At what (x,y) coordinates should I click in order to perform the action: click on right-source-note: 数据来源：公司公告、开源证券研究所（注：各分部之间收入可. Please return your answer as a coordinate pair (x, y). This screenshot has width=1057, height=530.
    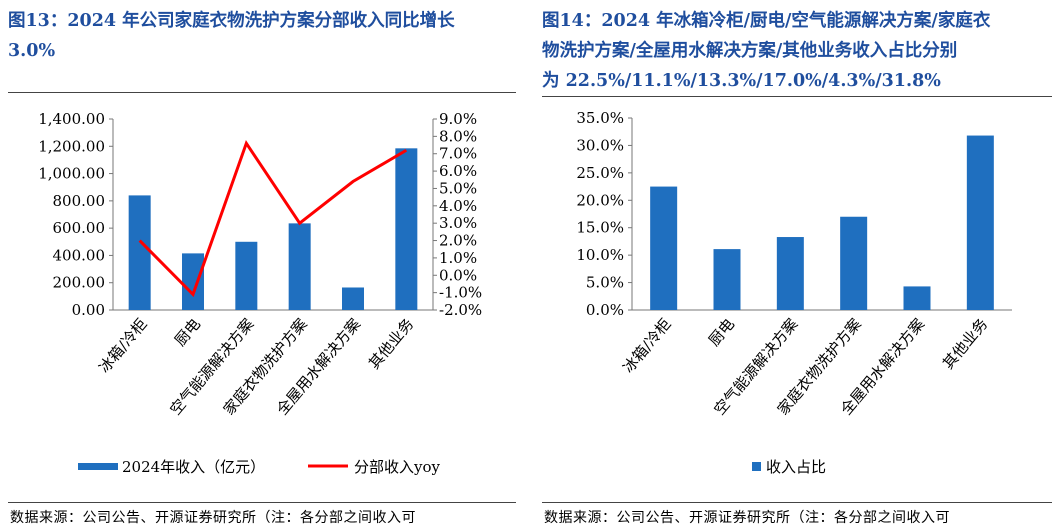
    Looking at the image, I should click on (747, 518).